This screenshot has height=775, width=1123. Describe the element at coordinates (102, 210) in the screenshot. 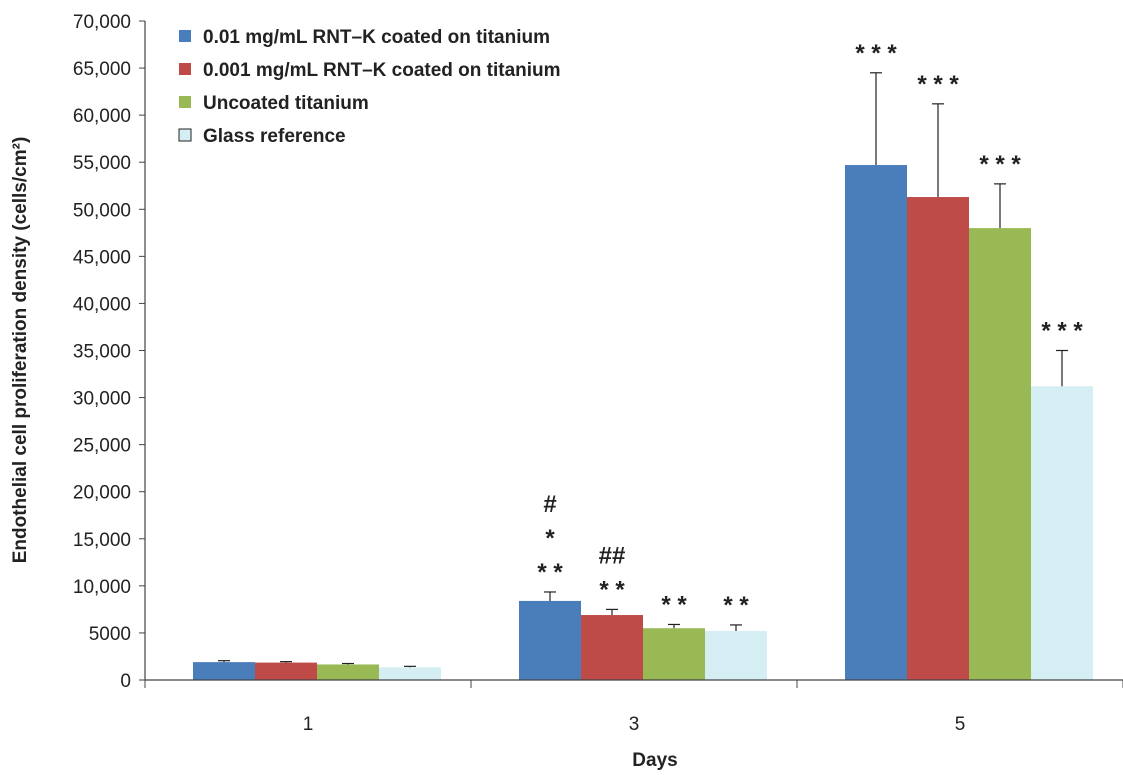

I see `y-tick-label: 50,000` at that location.